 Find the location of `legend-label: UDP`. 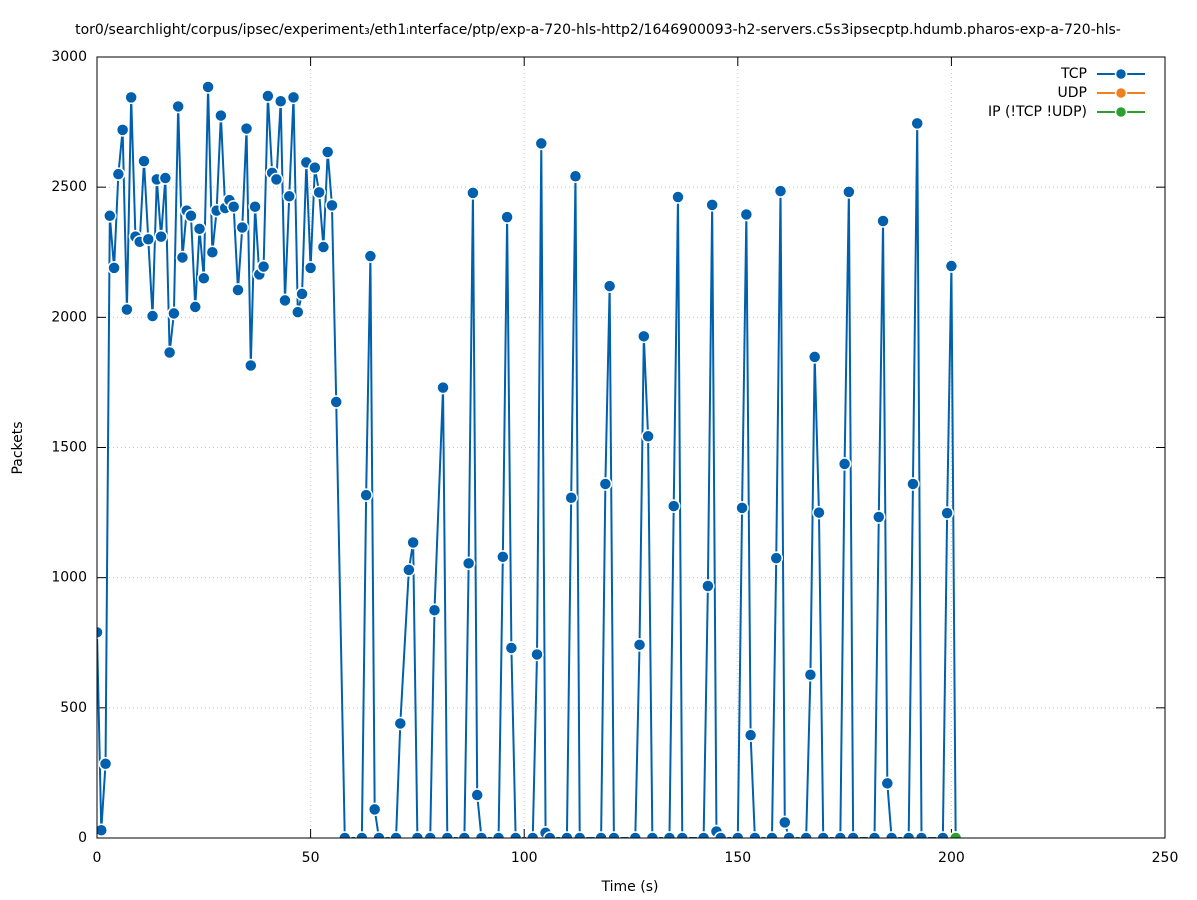

legend-label: UDP is located at coordinates (1072, 93).